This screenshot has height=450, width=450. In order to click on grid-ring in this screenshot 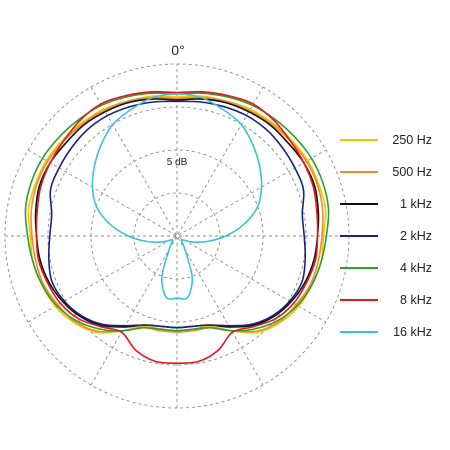, I will do `click(177, 236)`.